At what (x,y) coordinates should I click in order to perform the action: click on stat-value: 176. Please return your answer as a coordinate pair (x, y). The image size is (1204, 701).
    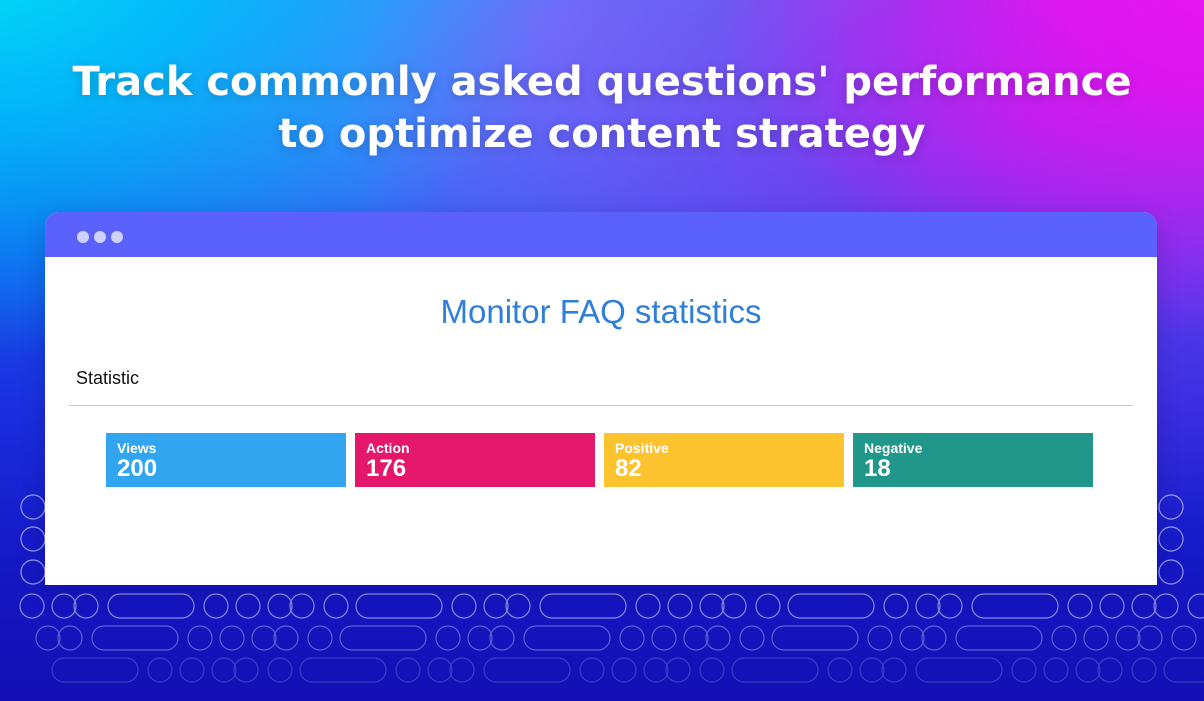
    Looking at the image, I should click on (386, 468).